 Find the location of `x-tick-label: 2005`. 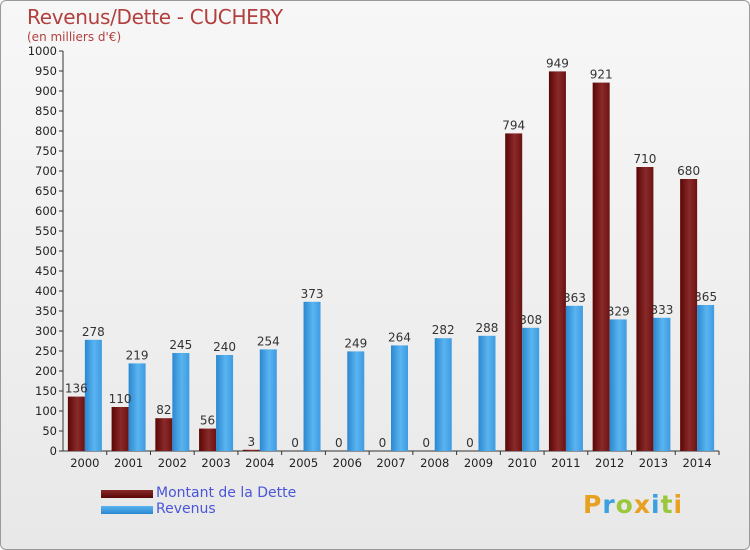

x-tick-label: 2005 is located at coordinates (303, 463).